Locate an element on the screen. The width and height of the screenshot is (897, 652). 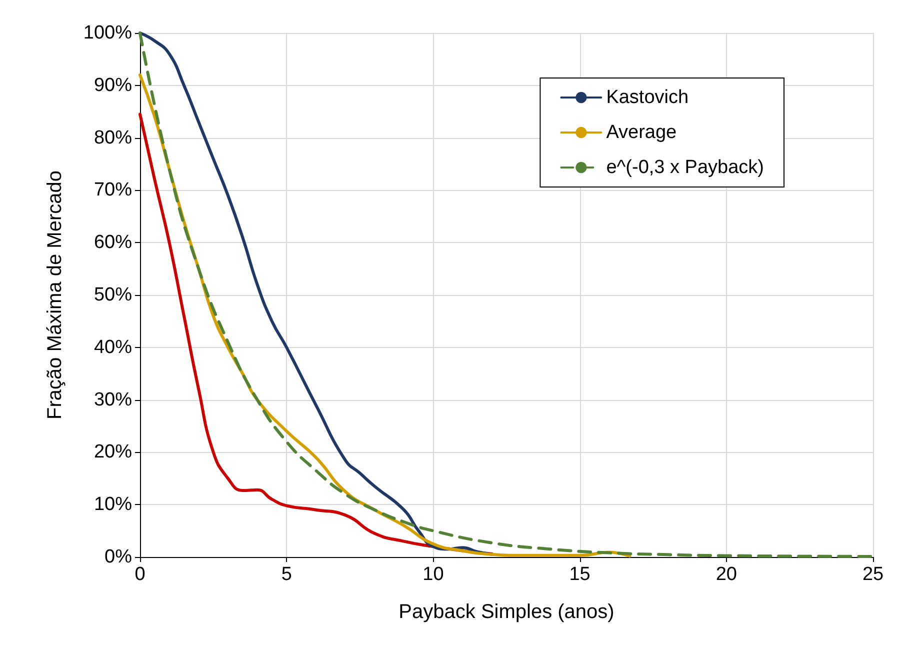
y-tick-label: 70% is located at coordinates (113, 190).